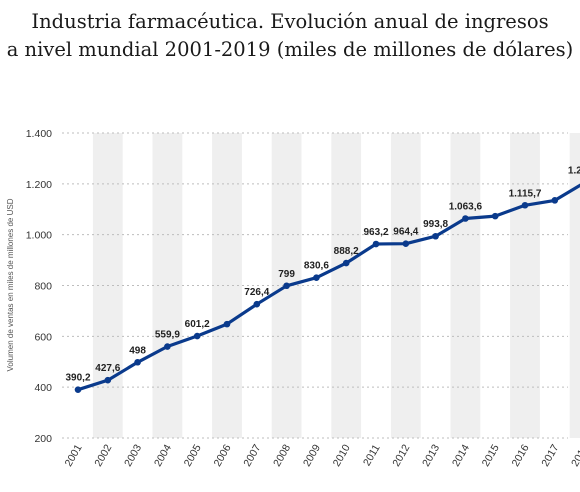 The height and width of the screenshot is (492, 580). What do you see at coordinates (43, 337) in the screenshot?
I see `y-tick-label: 600` at bounding box center [43, 337].